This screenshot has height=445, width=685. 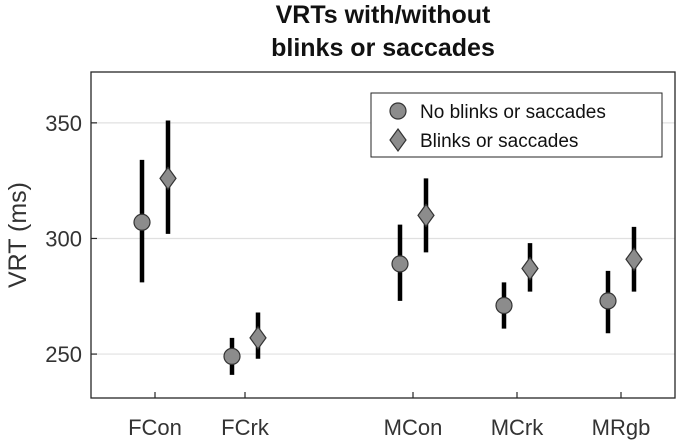 What do you see at coordinates (413, 427) in the screenshot?
I see `x-tick-label: MCon` at bounding box center [413, 427].